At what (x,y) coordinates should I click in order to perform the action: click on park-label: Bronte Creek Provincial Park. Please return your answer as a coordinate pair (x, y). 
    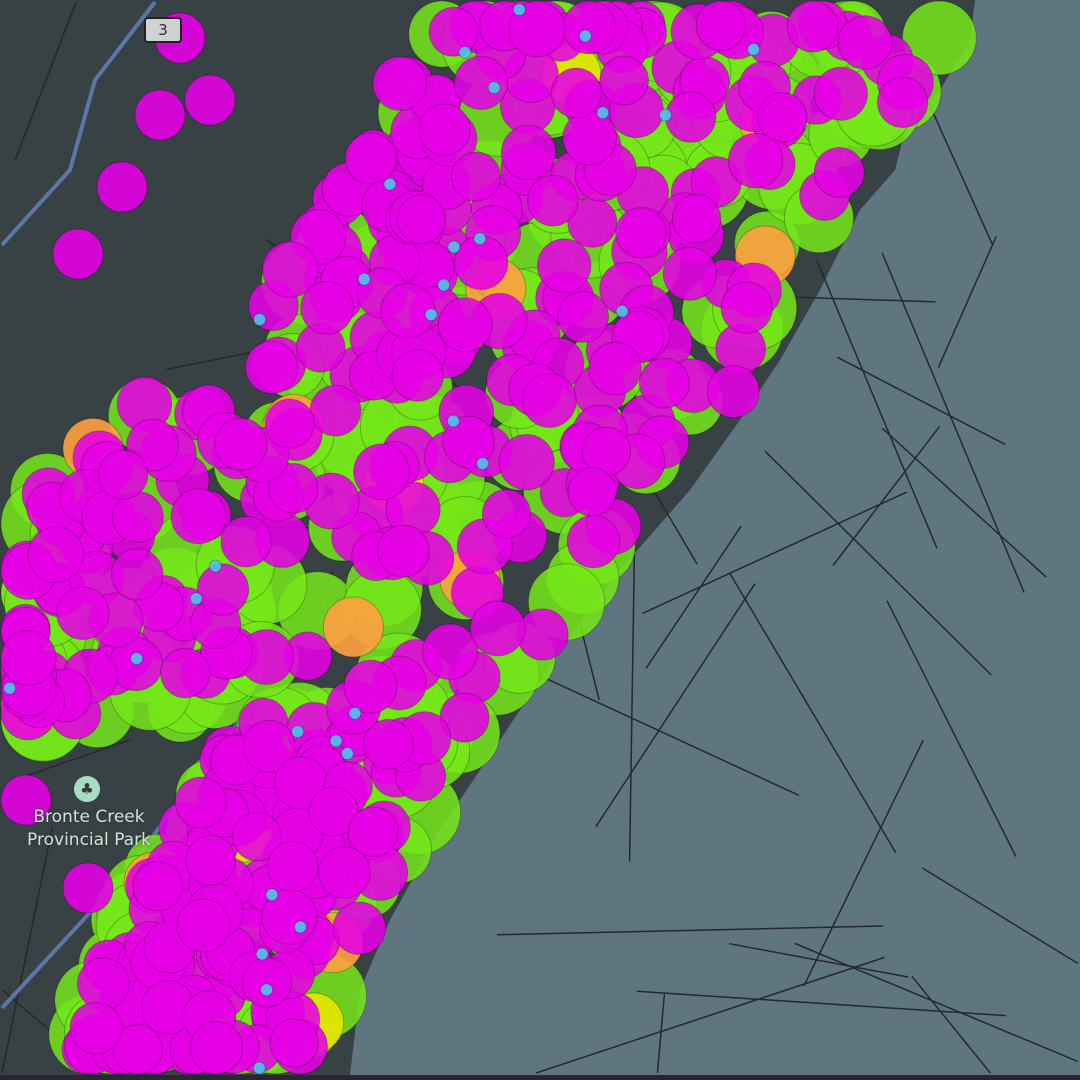
    Looking at the image, I should click on (89, 829).